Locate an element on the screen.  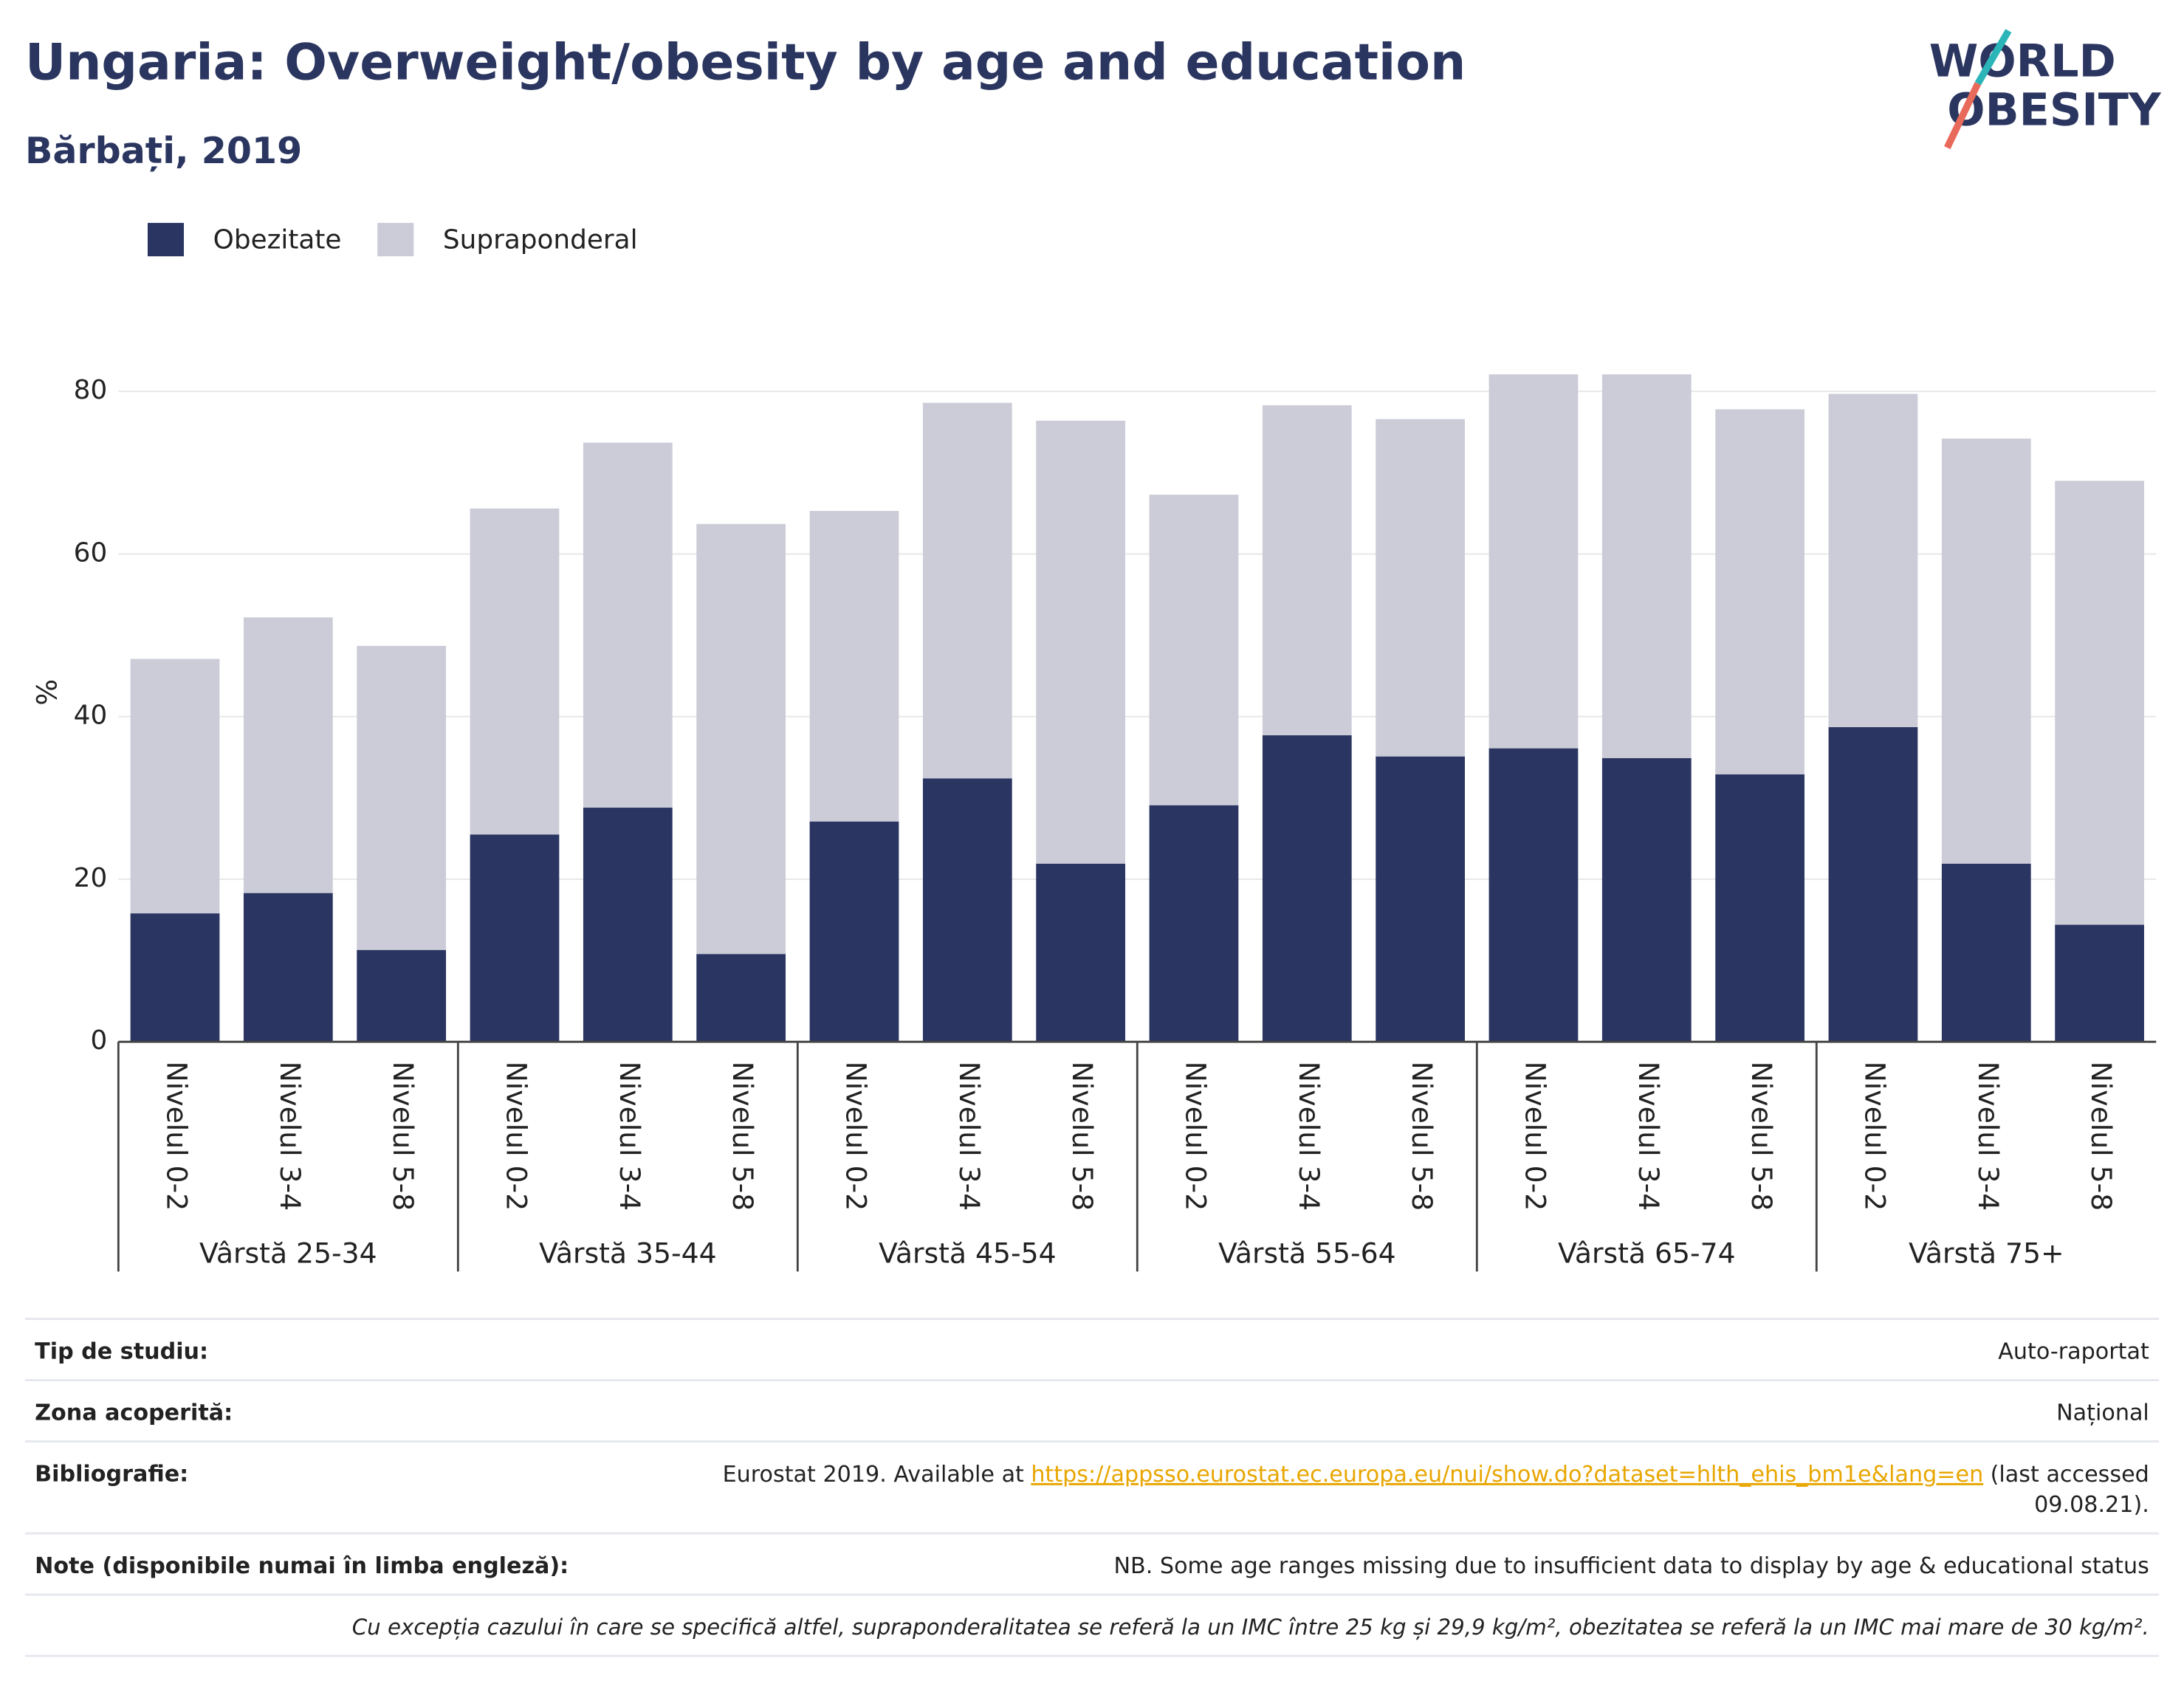
group-label: Vârstă 65-74 is located at coordinates (1647, 1253).